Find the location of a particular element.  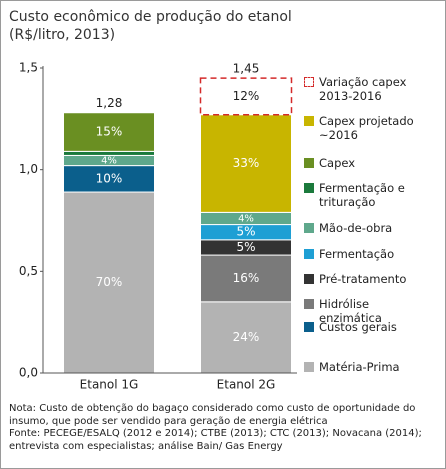

segment-label: 12% is located at coordinates (246, 96).